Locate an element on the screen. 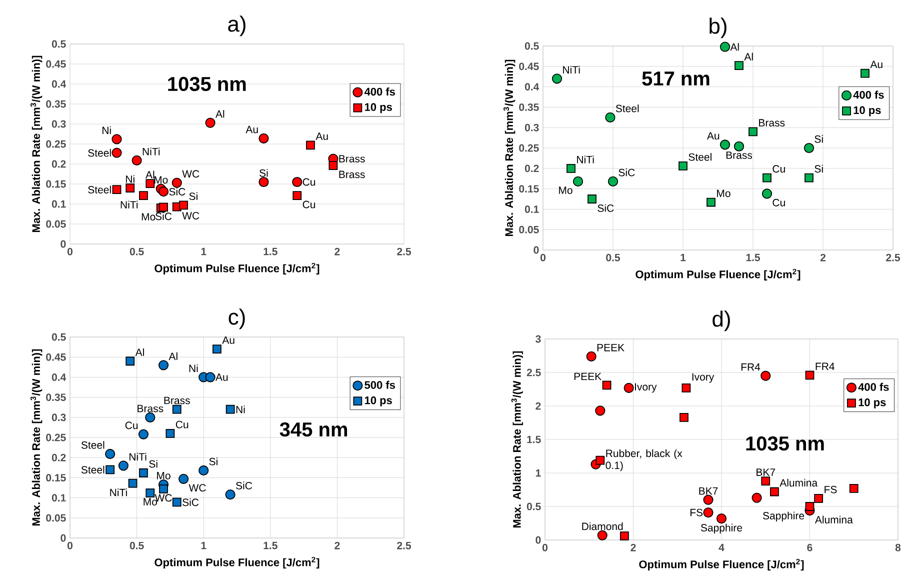 This screenshot has width=903, height=587. annotation: Si is located at coordinates (818, 139).